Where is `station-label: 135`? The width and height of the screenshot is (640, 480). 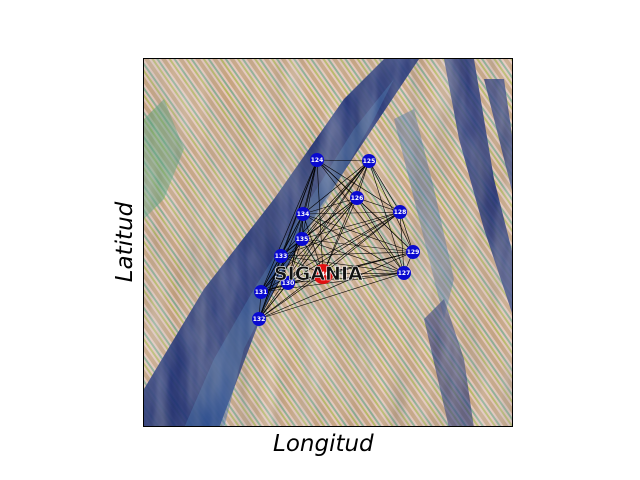 station-label: 135 is located at coordinates (302, 239).